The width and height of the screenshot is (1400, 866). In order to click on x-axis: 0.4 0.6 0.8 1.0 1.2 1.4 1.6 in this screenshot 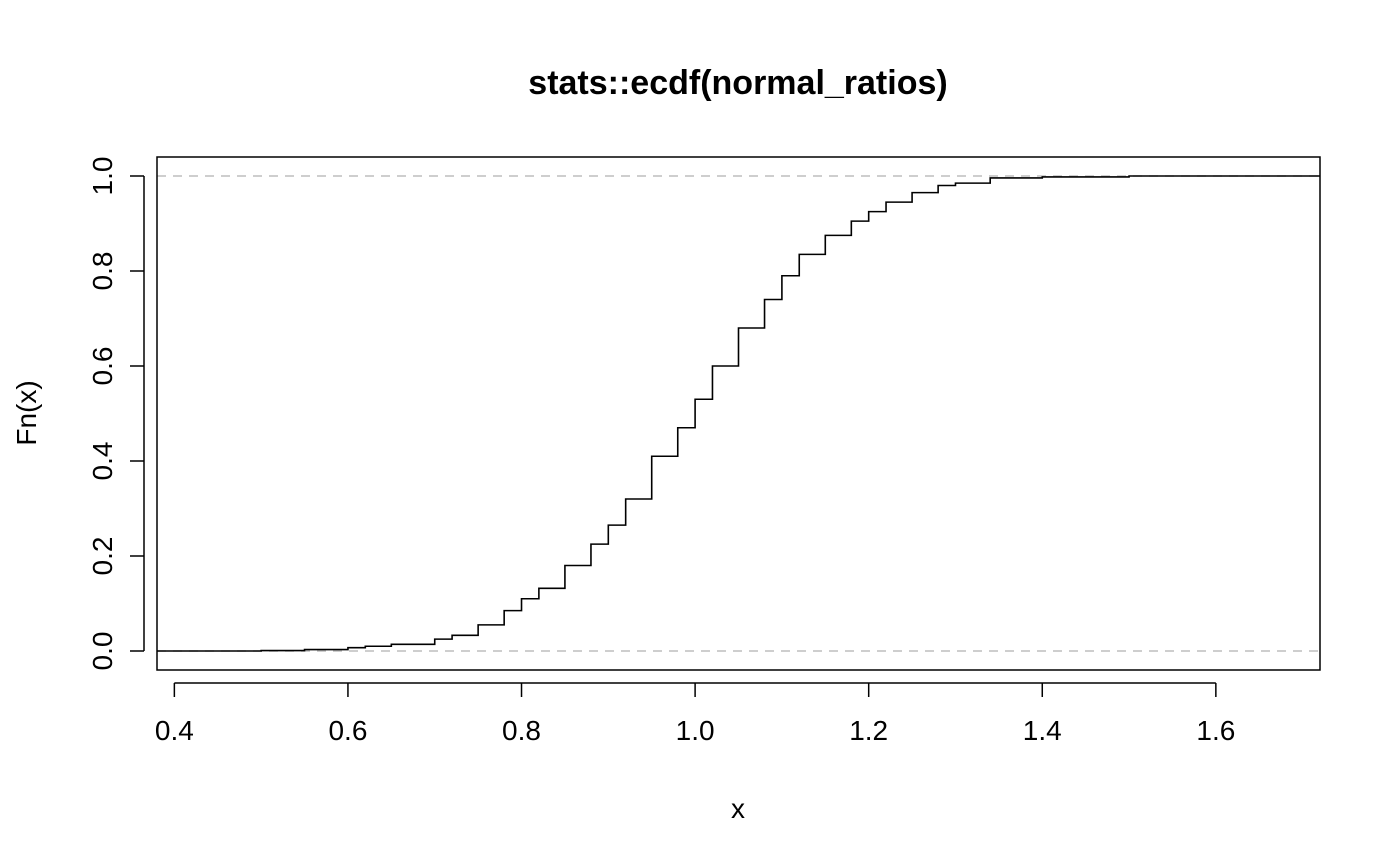, I will do `click(695, 714)`.